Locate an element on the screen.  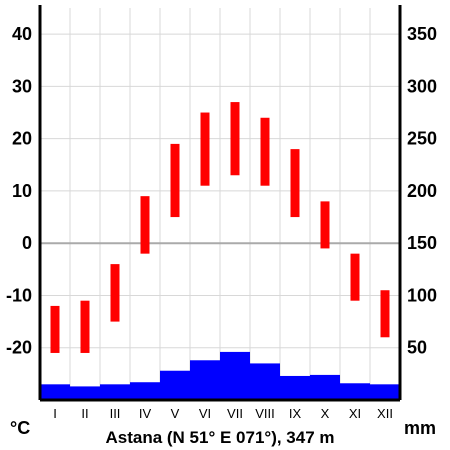
temp-tick-label: -10 is located at coordinates (19, 295).